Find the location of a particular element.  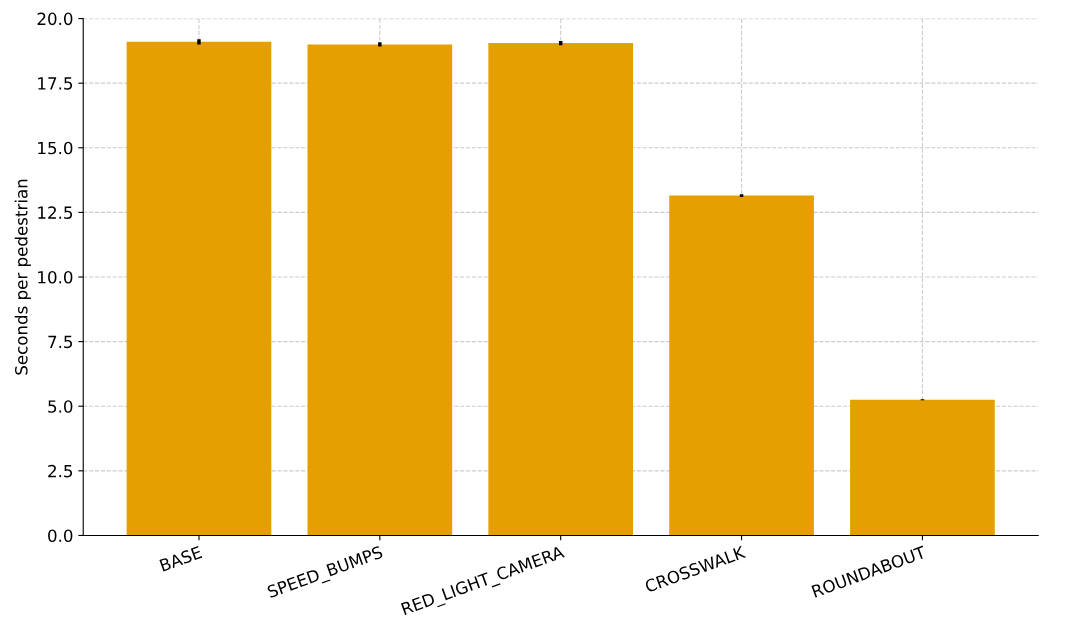

y-axis-title: Seconds per pedestrian is located at coordinates (22, 277).